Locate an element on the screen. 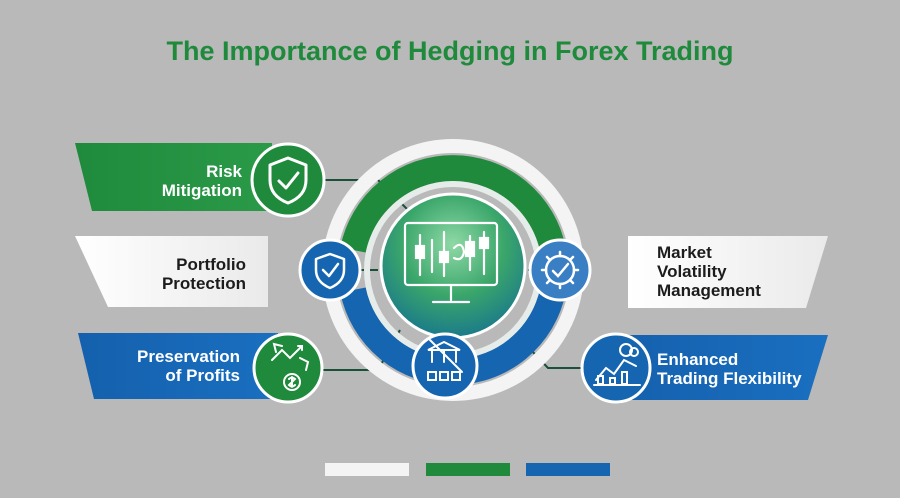  banner-risk-mitigation is located at coordinates (173, 177).